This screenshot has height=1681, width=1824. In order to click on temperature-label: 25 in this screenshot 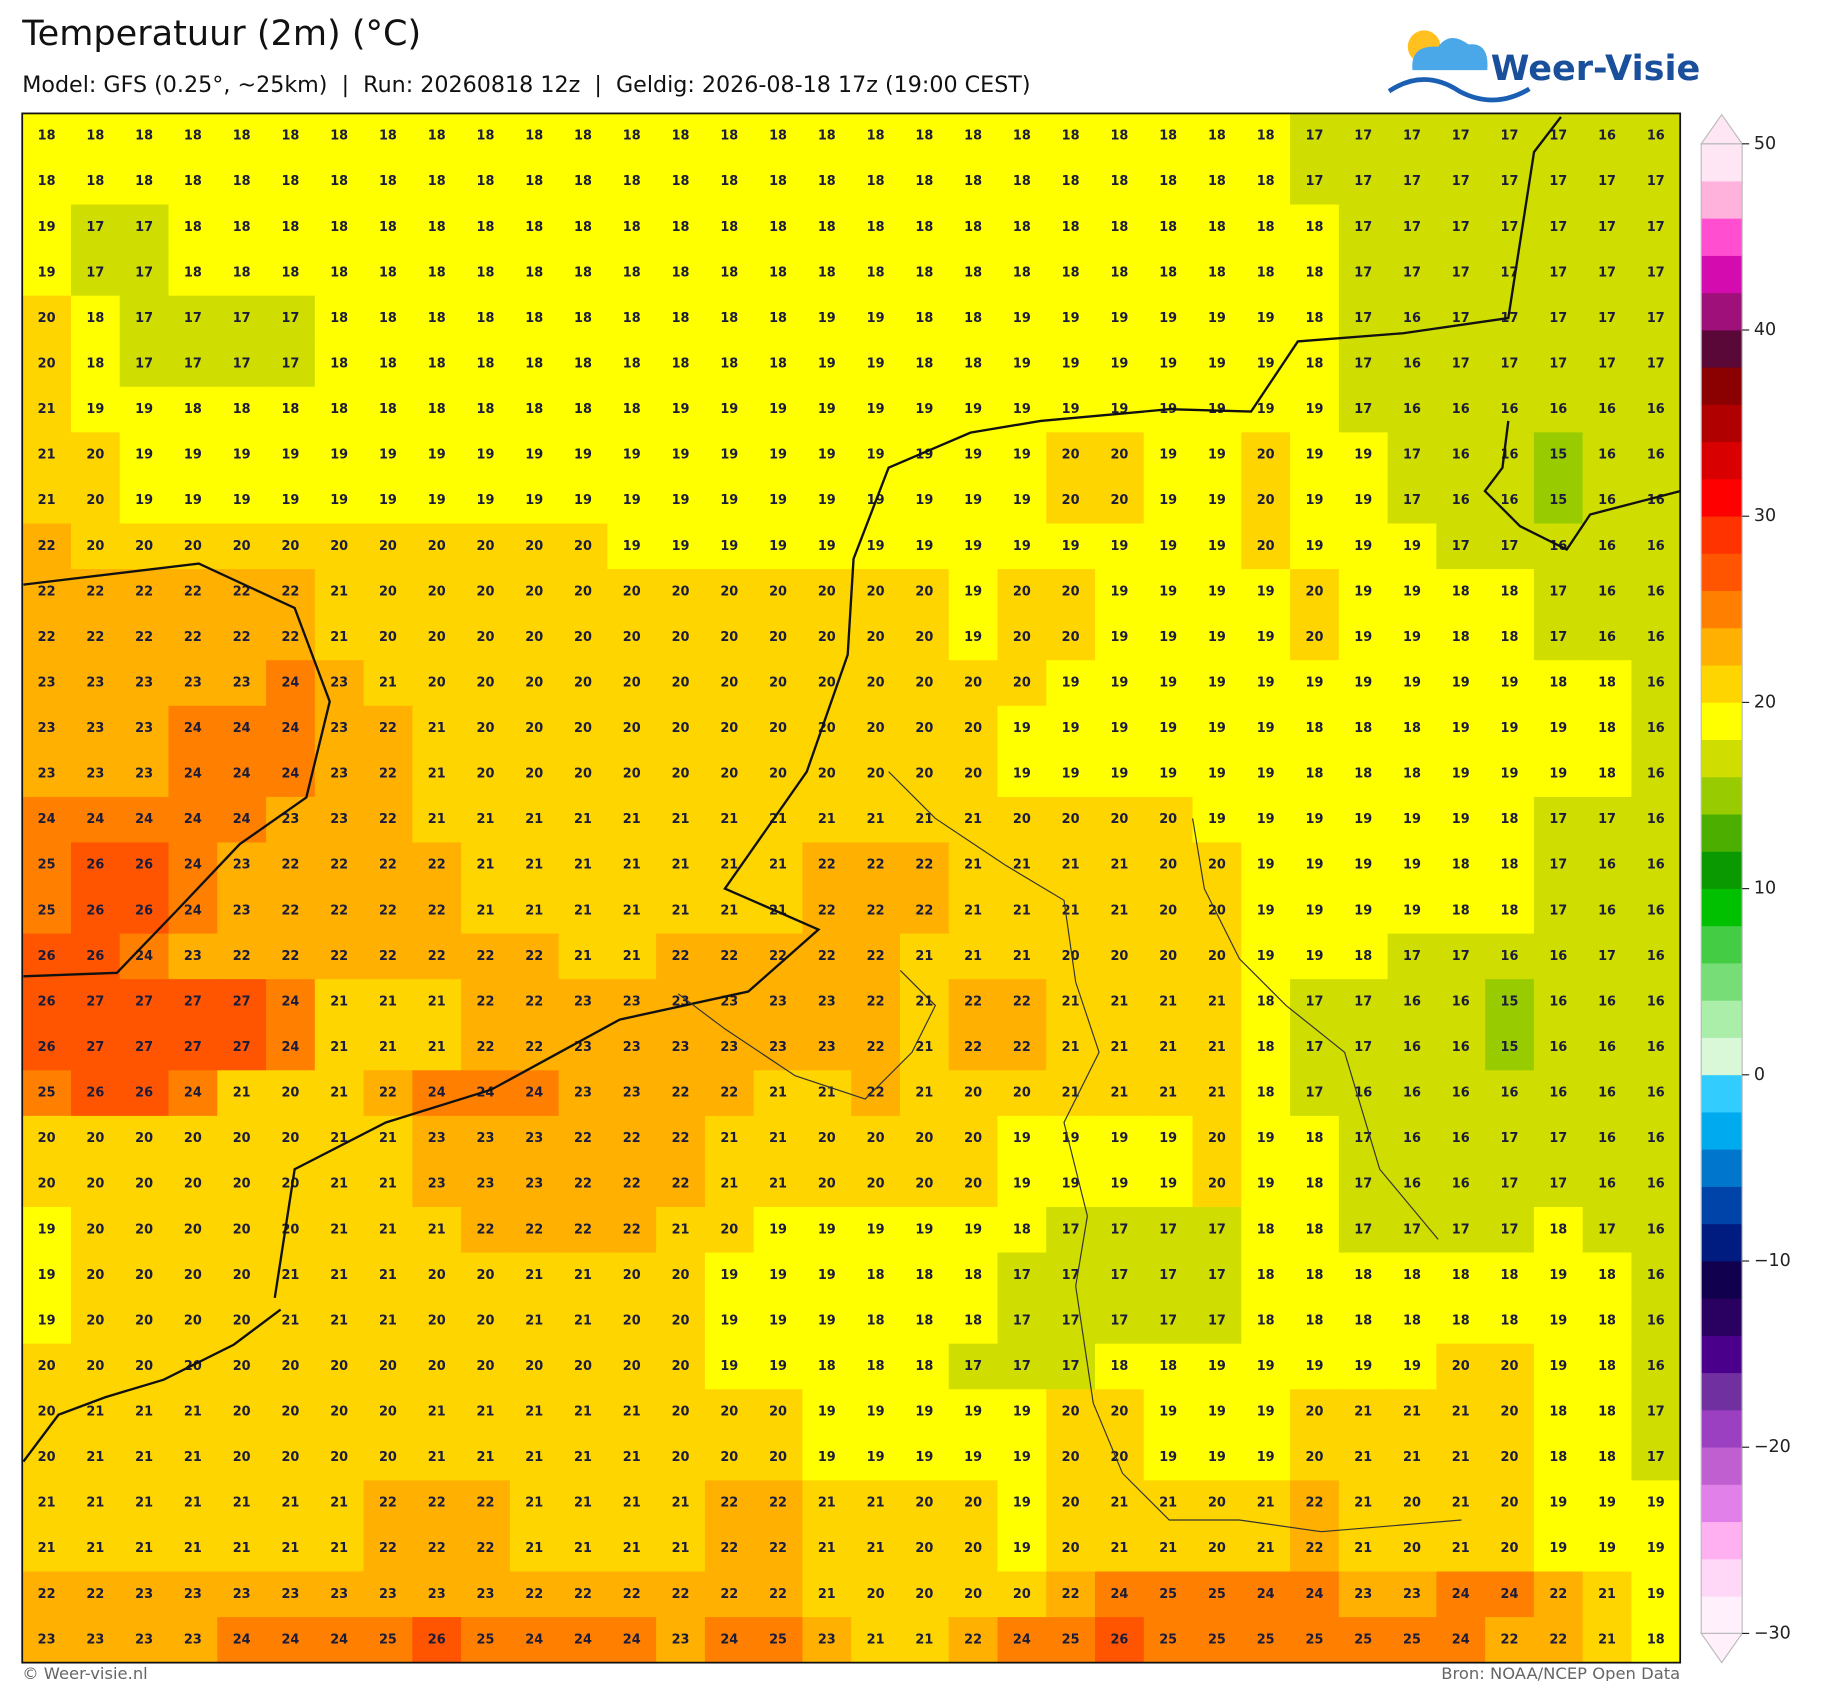, I will do `click(1217, 1639)`.